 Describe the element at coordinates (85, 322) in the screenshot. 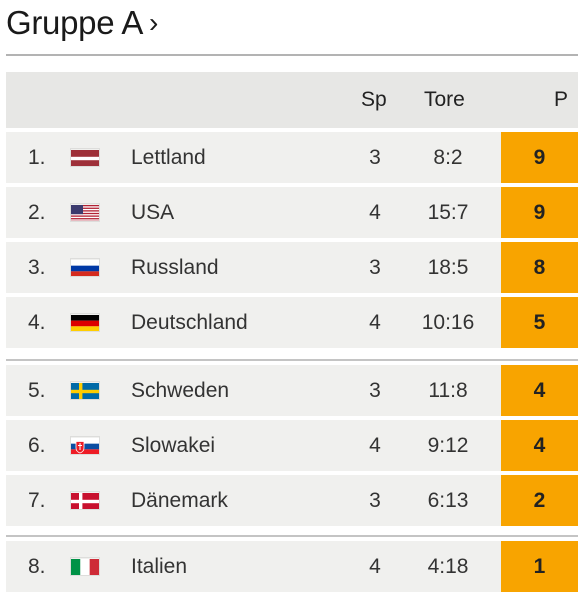

I see `flag-germany-icon` at that location.